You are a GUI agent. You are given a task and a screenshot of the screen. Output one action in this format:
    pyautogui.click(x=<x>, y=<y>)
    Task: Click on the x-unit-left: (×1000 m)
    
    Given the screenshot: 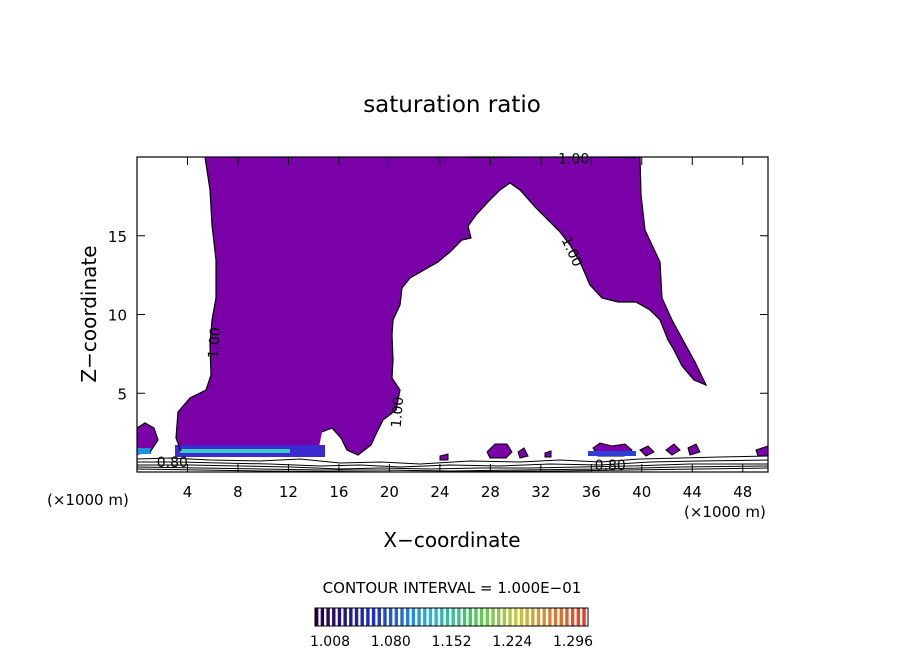 What is the action you would take?
    pyautogui.click(x=88, y=500)
    